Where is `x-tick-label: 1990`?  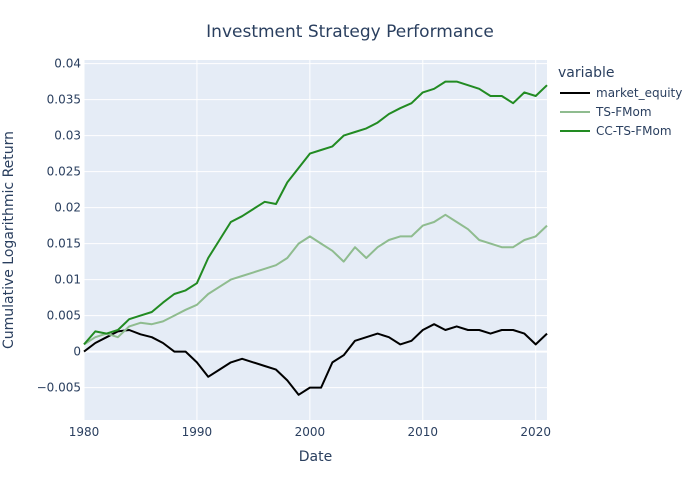 x-tick-label: 1990 is located at coordinates (197, 432).